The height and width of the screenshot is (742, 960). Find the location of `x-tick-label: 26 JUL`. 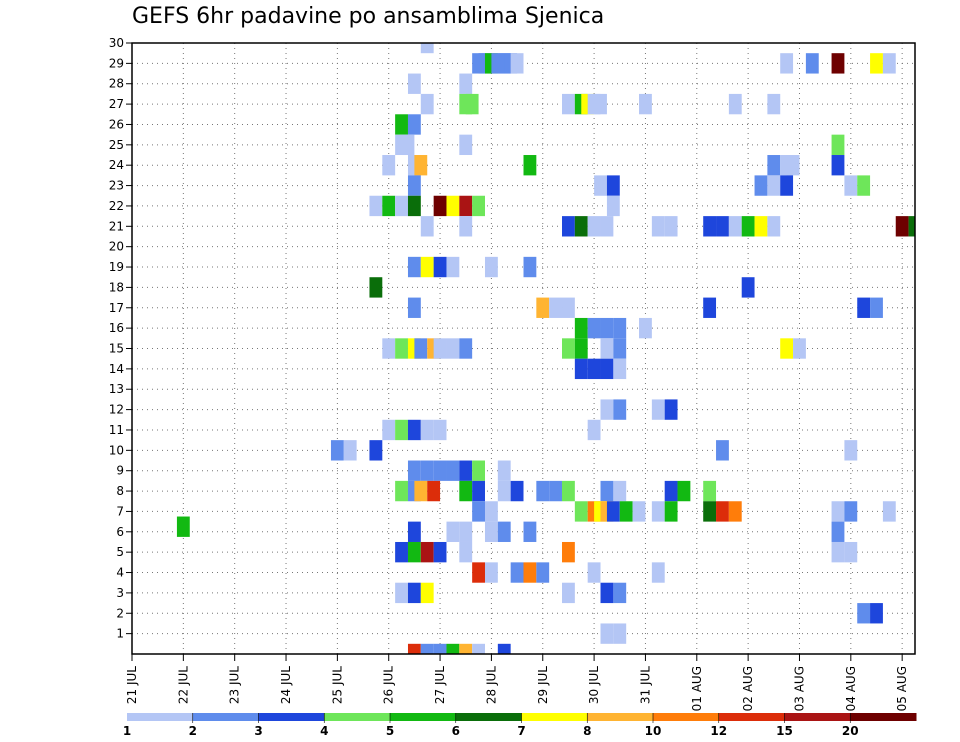

x-tick-label: 26 JUL is located at coordinates (389, 685).